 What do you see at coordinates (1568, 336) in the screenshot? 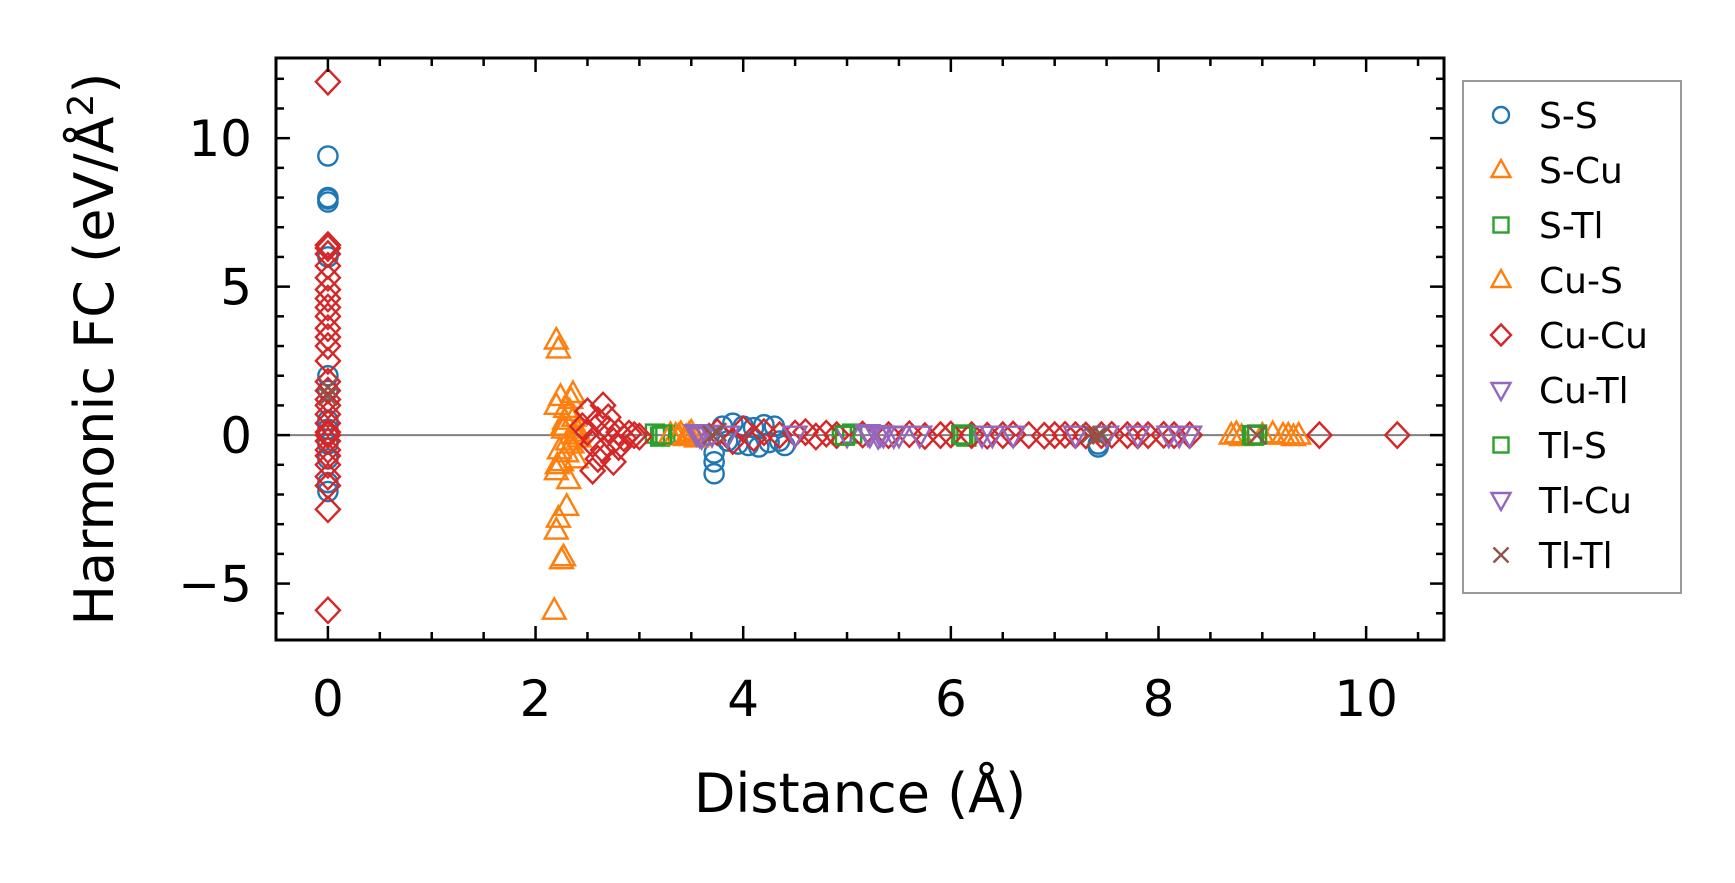
I see `legend-items: S-S S-Cu S-Tl Cu-S Cu-Cu Cu-Tl Tl-S Tl-Cu Tl-Tl` at bounding box center [1568, 336].